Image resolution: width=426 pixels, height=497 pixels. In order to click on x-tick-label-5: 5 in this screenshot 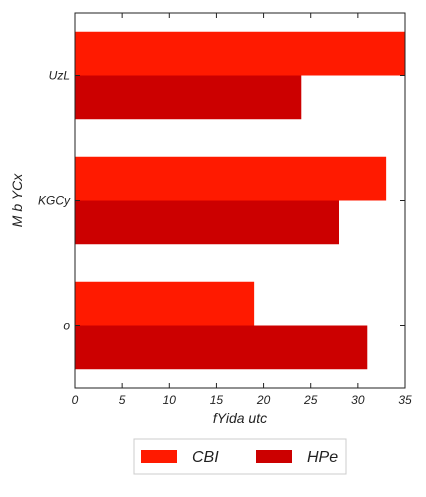, I will do `click(122, 400)`.